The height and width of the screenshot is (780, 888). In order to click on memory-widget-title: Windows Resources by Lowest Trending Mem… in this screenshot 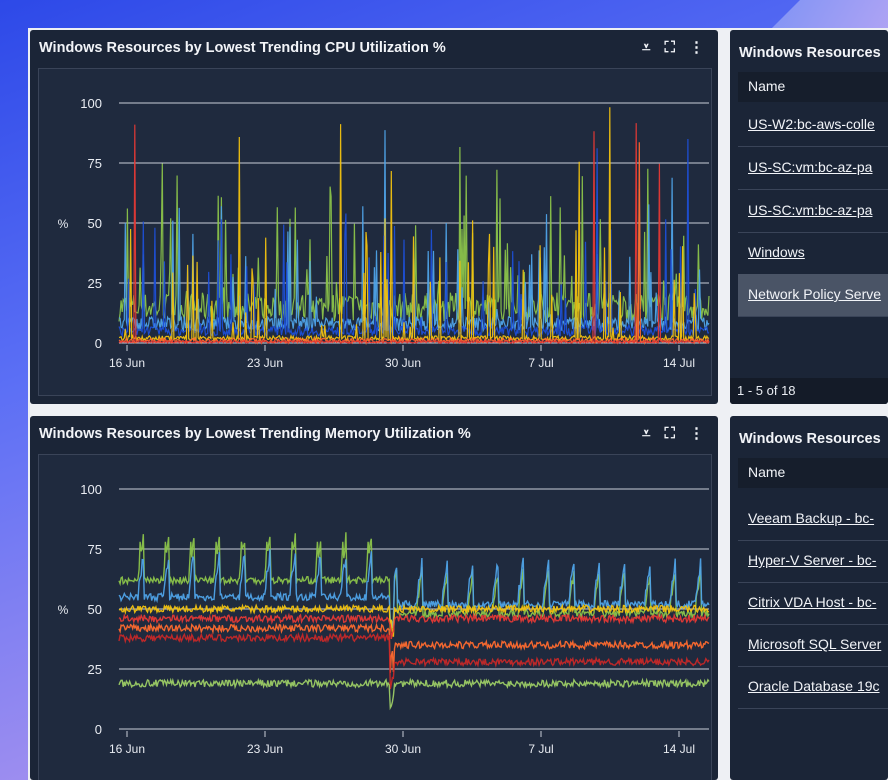, I will do `click(255, 434)`.